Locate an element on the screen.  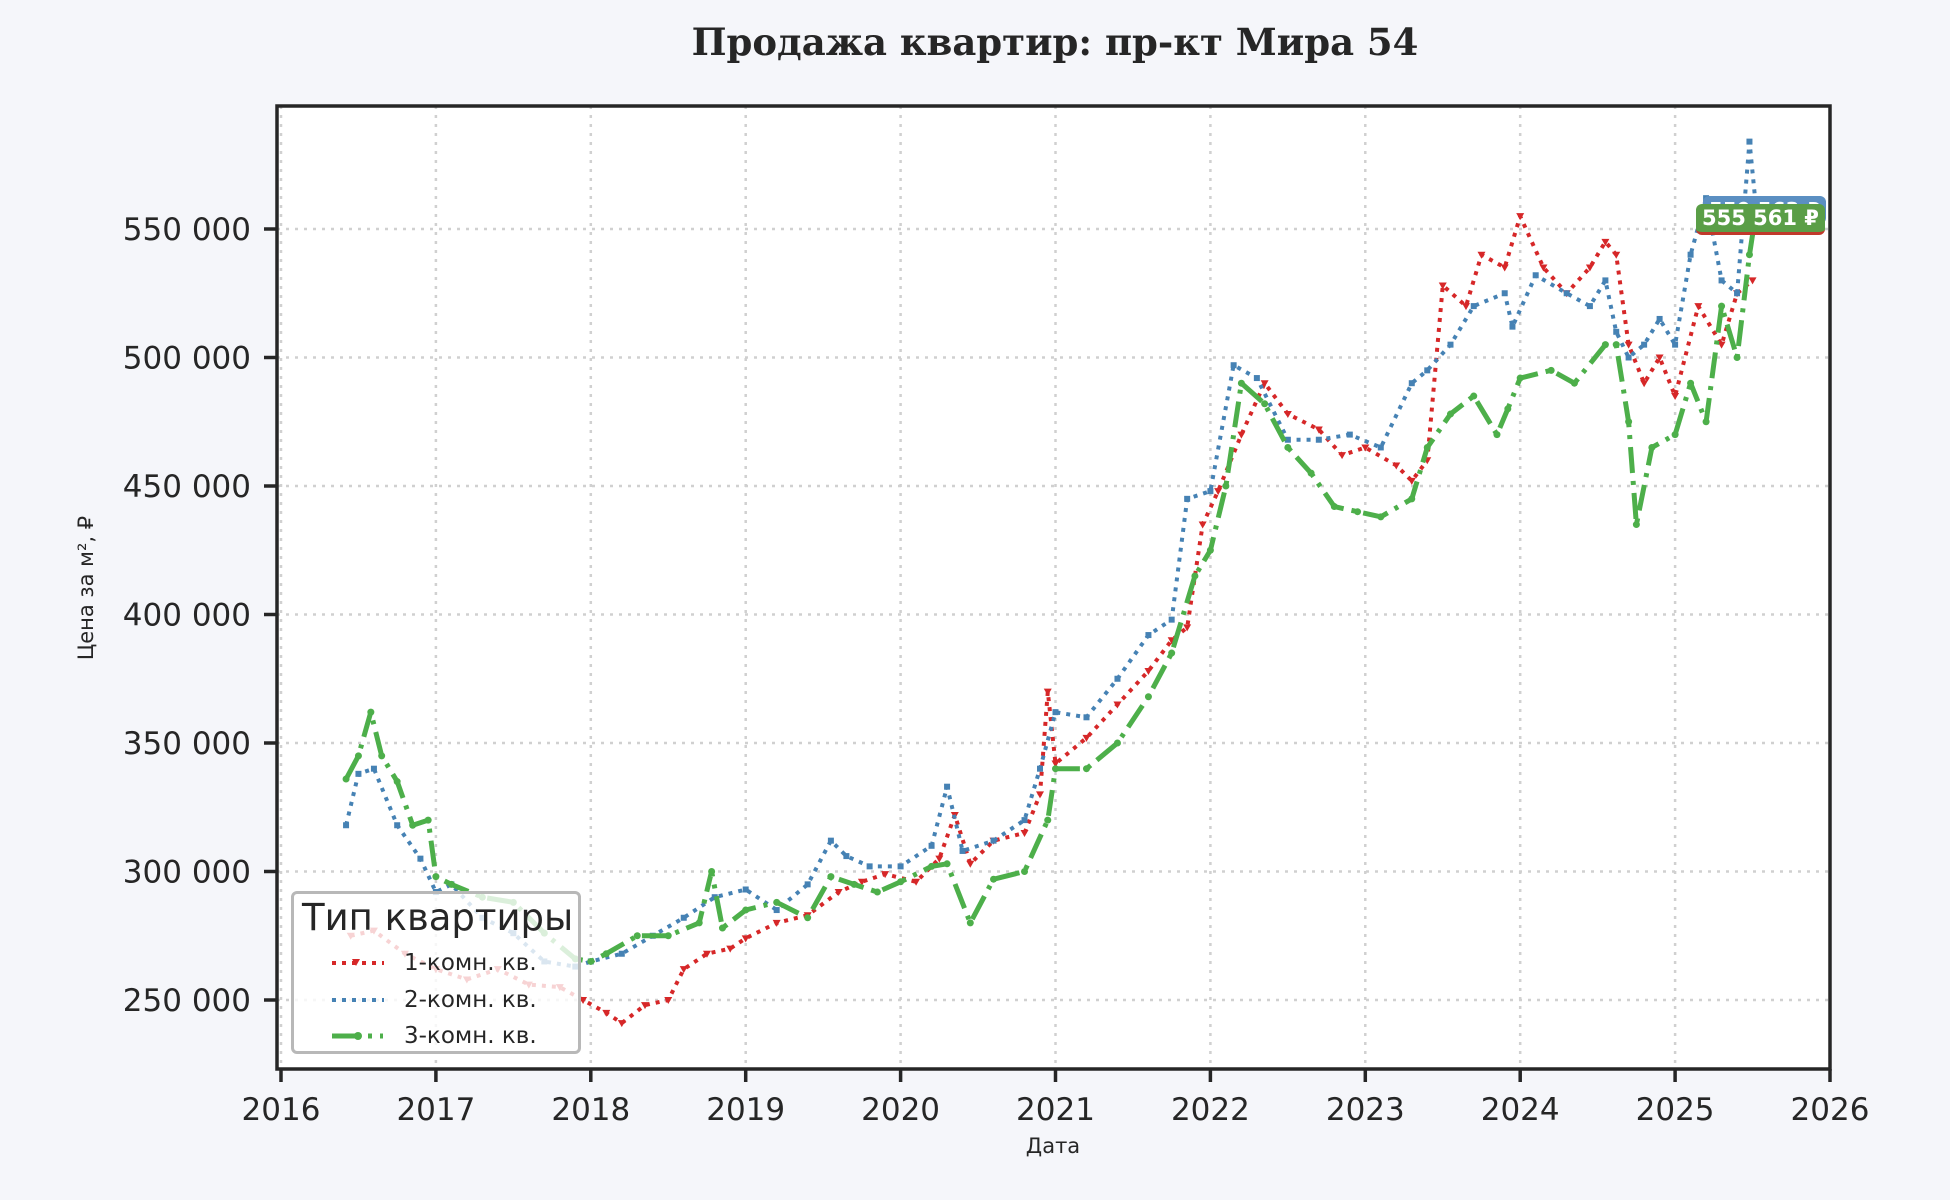
x-tick-label: 2025 is located at coordinates (1675, 1110).